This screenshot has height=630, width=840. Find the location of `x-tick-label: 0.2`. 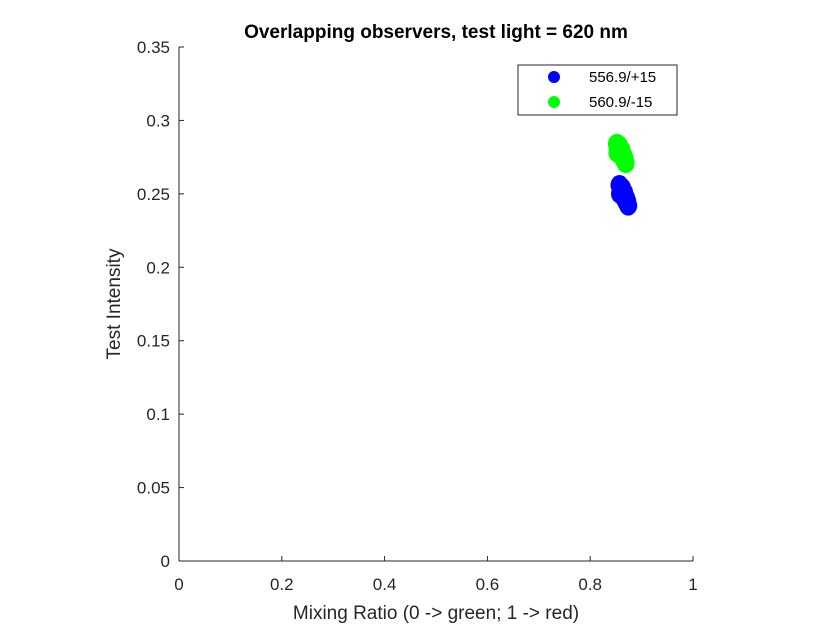

x-tick-label: 0.2 is located at coordinates (282, 584).